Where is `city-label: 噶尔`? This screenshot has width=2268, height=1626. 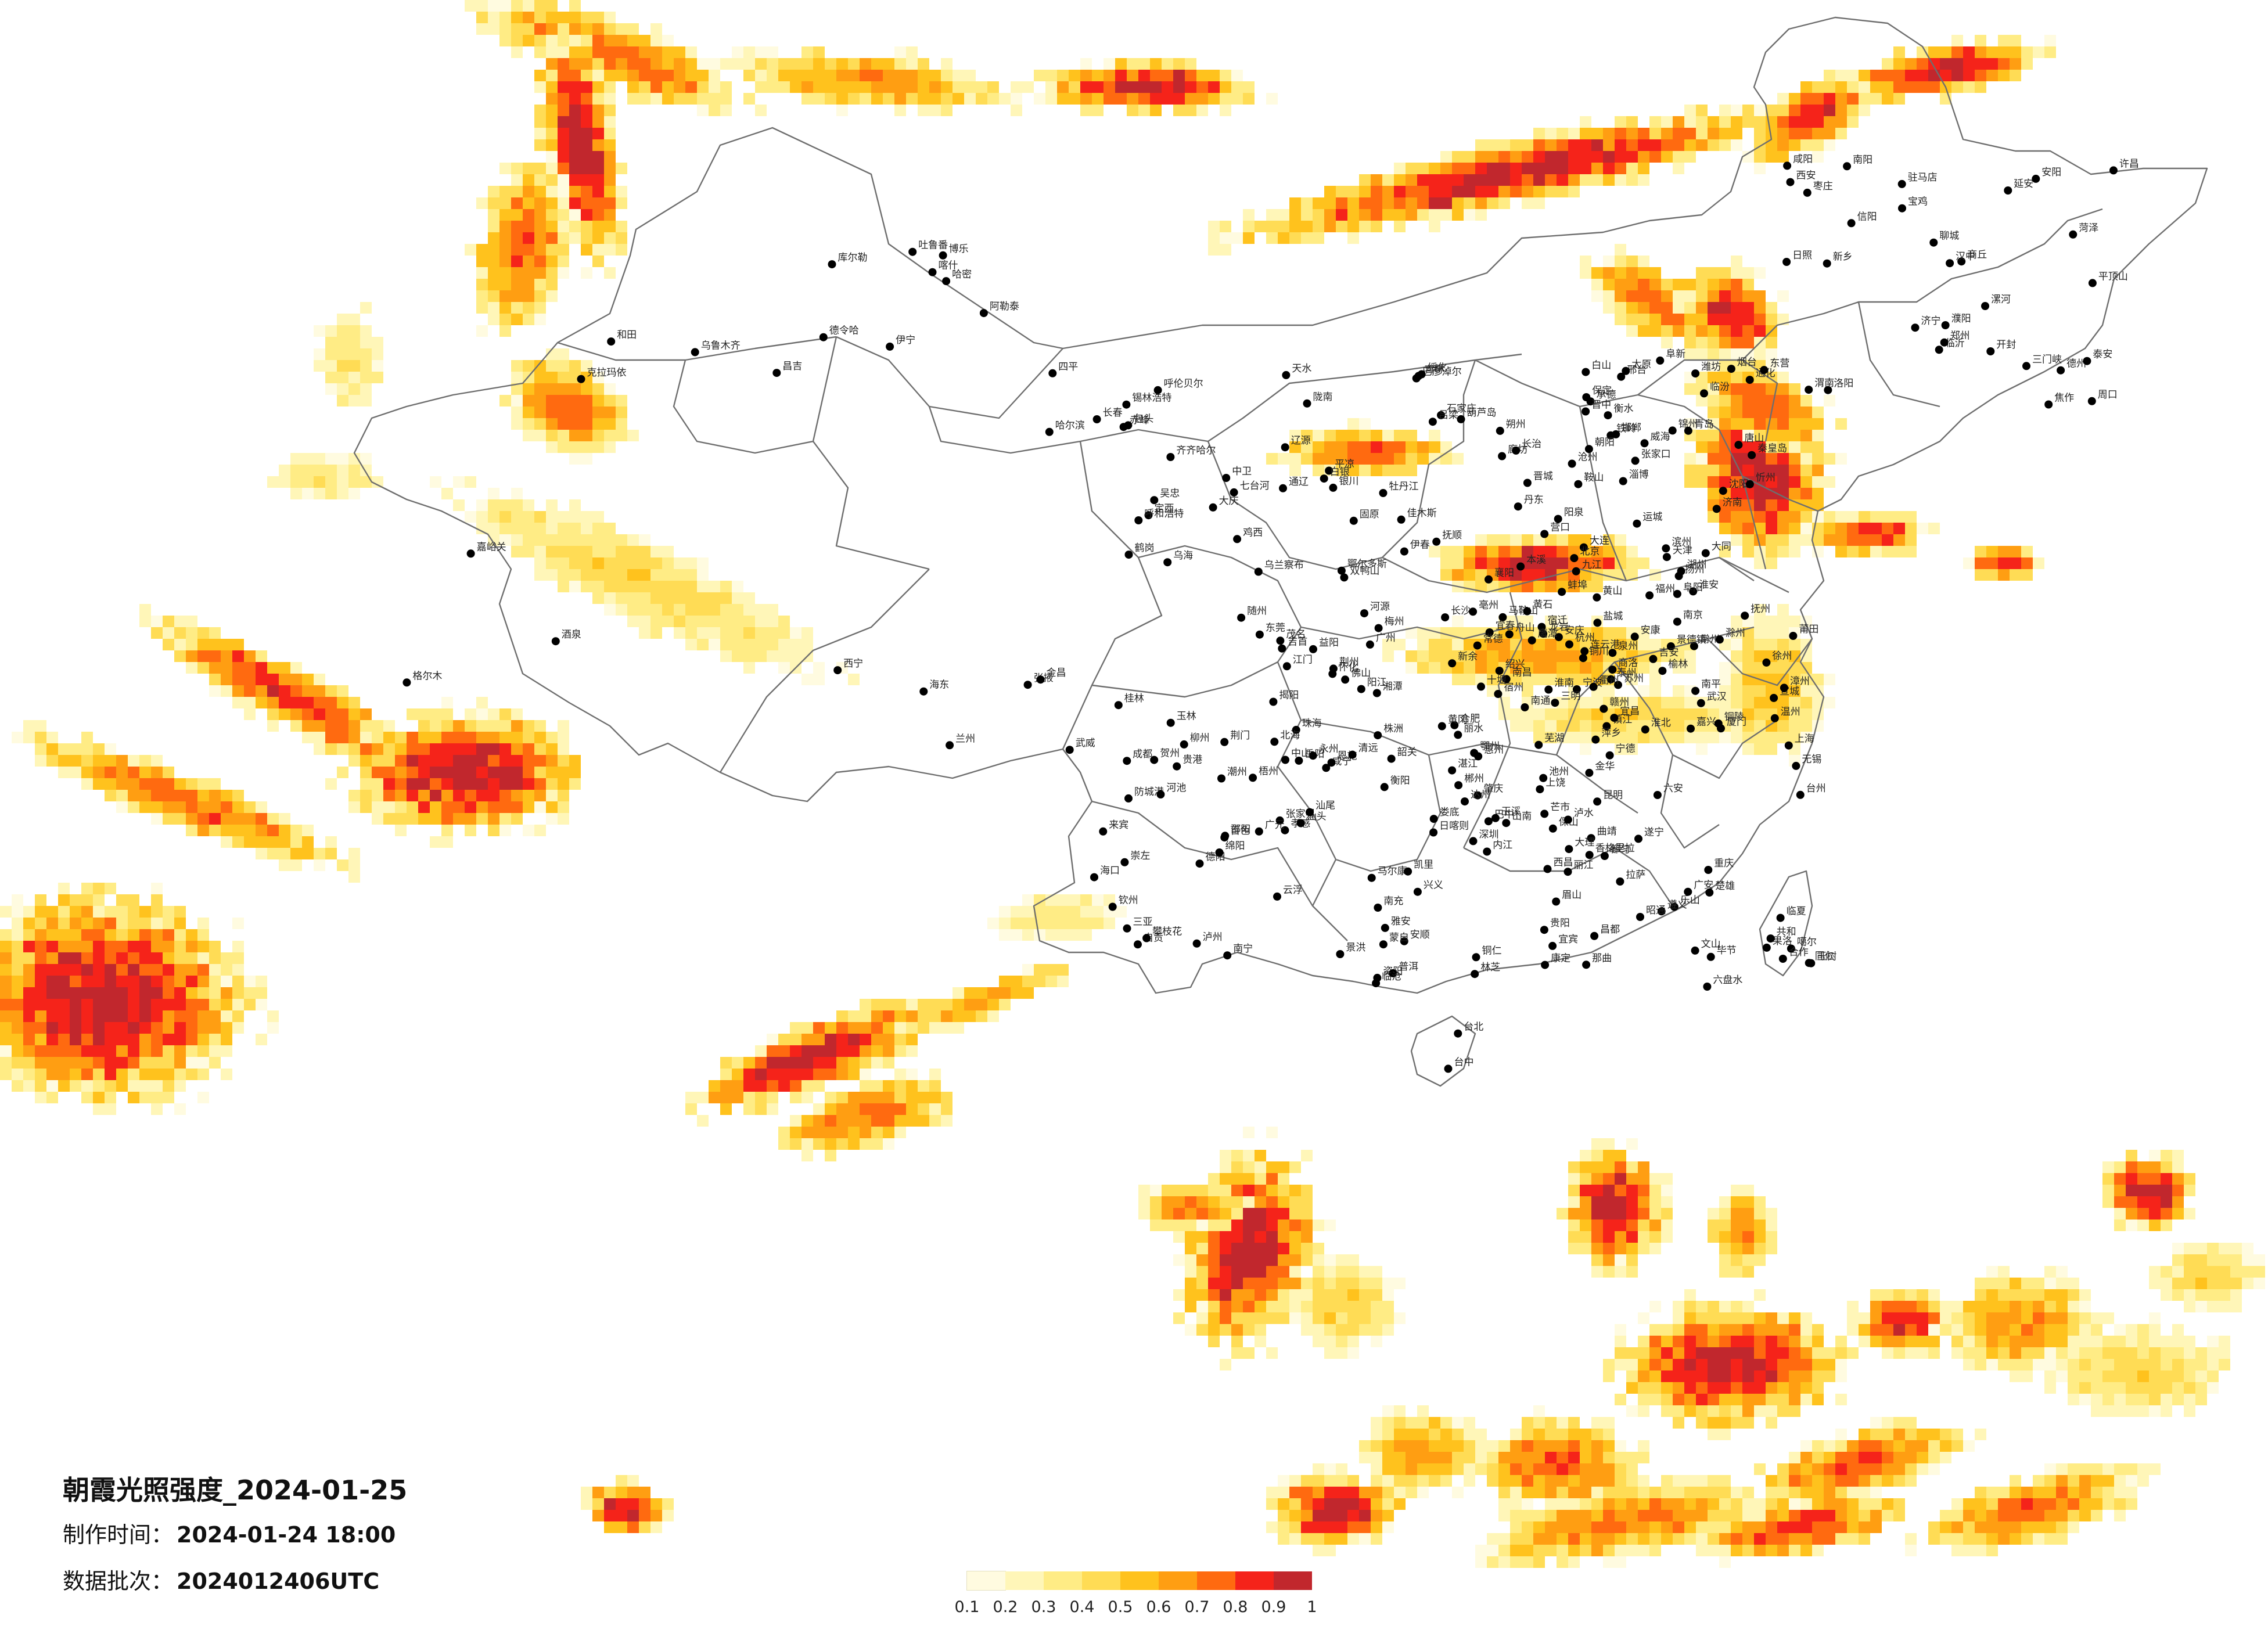
city-label: 噶尔 is located at coordinates (1807, 942).